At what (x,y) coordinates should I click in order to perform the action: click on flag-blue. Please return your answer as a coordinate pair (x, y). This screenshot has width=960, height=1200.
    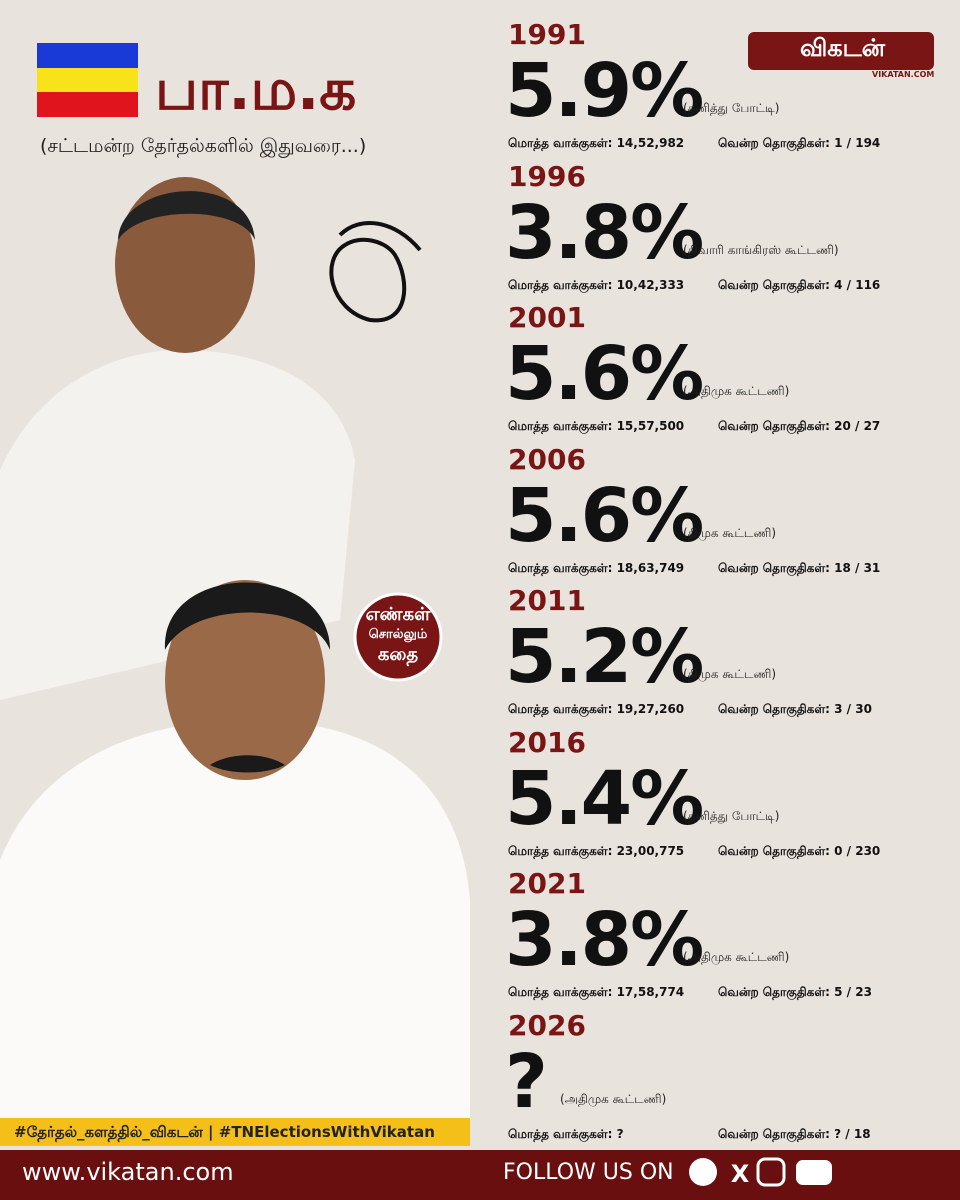
    Looking at the image, I should click on (87, 55).